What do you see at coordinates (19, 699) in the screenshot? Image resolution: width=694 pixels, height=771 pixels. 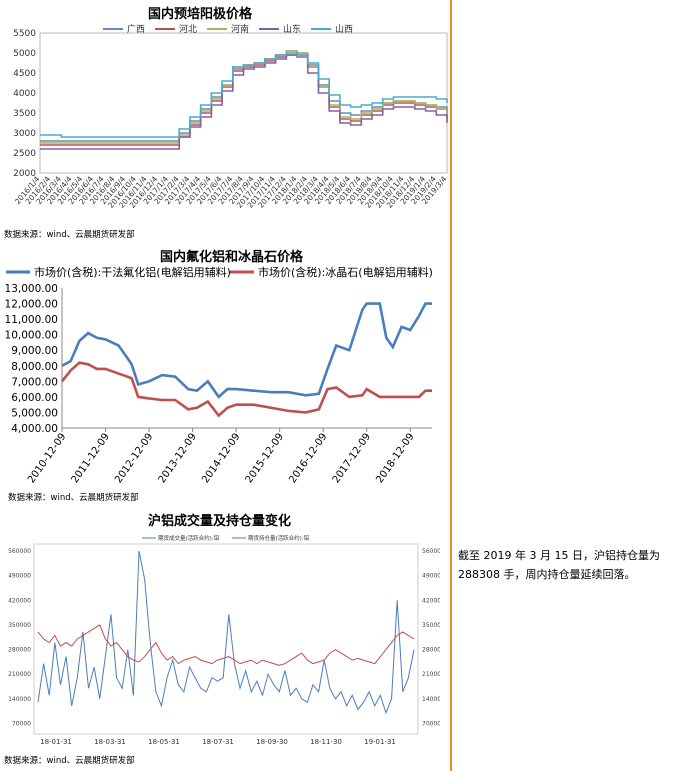 I see `chart3-ytick-left: 140000` at bounding box center [19, 699].